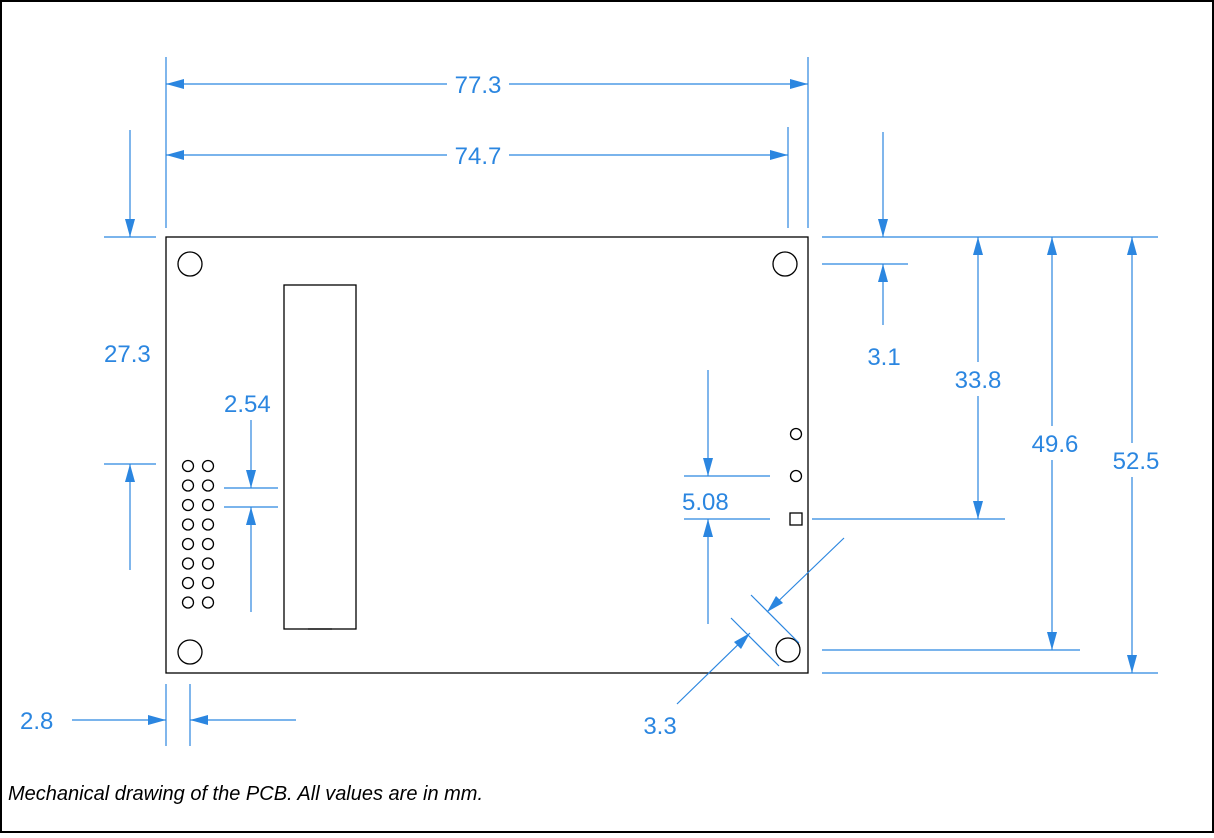  I want to click on dim-hole-spacing-width: 74.7, so click(477, 177).